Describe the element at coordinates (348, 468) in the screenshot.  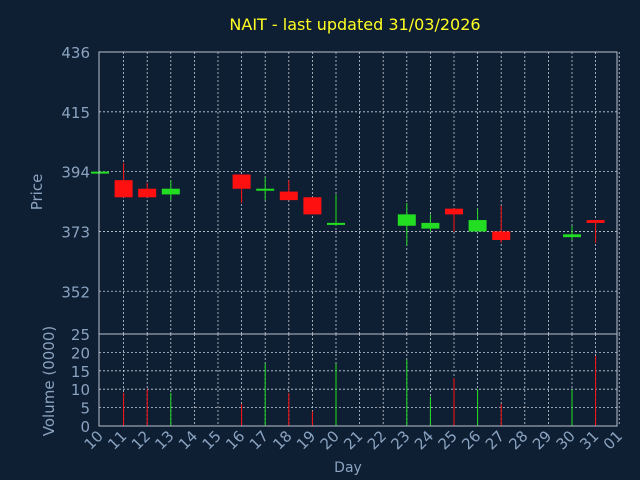
I see `x-axis-label: Day` at that location.